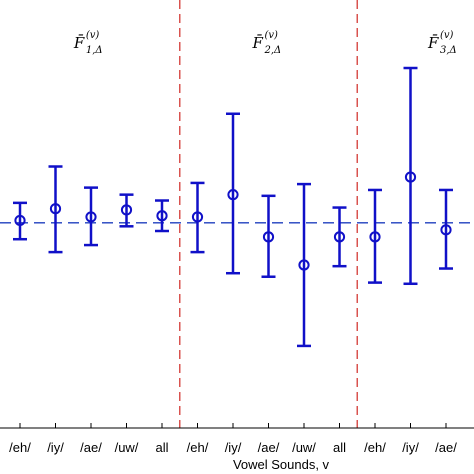 This screenshot has width=474, height=474. I want to click on panel-label-1: F̄, so click(79, 43).